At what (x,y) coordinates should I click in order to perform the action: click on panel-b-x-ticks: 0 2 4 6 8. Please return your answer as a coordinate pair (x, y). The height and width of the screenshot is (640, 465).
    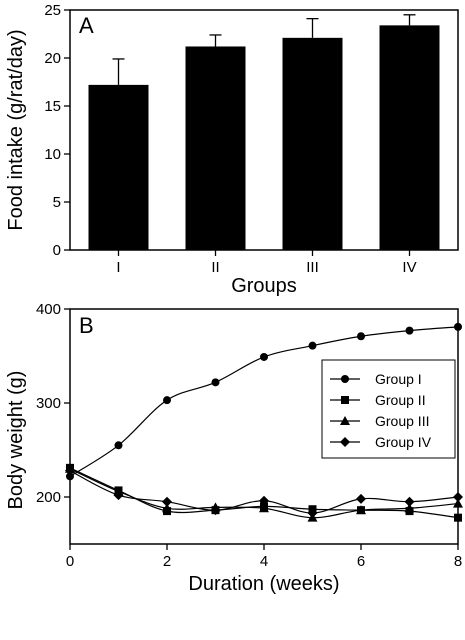
    Looking at the image, I should click on (264, 557).